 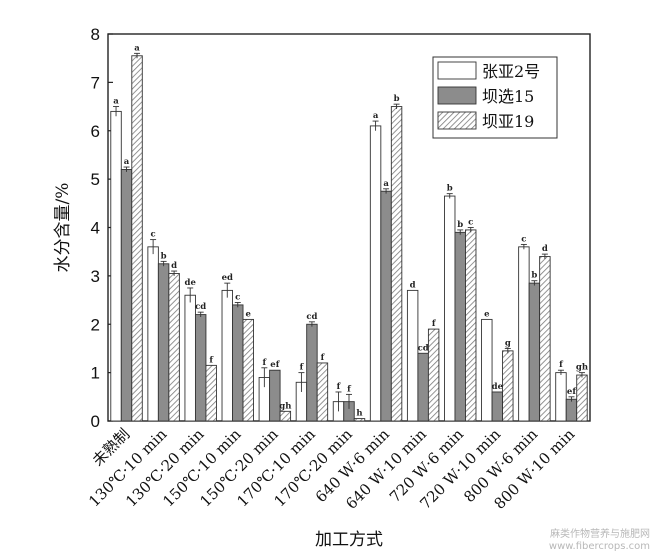 I want to click on significance-label: g, so click(x=508, y=343).